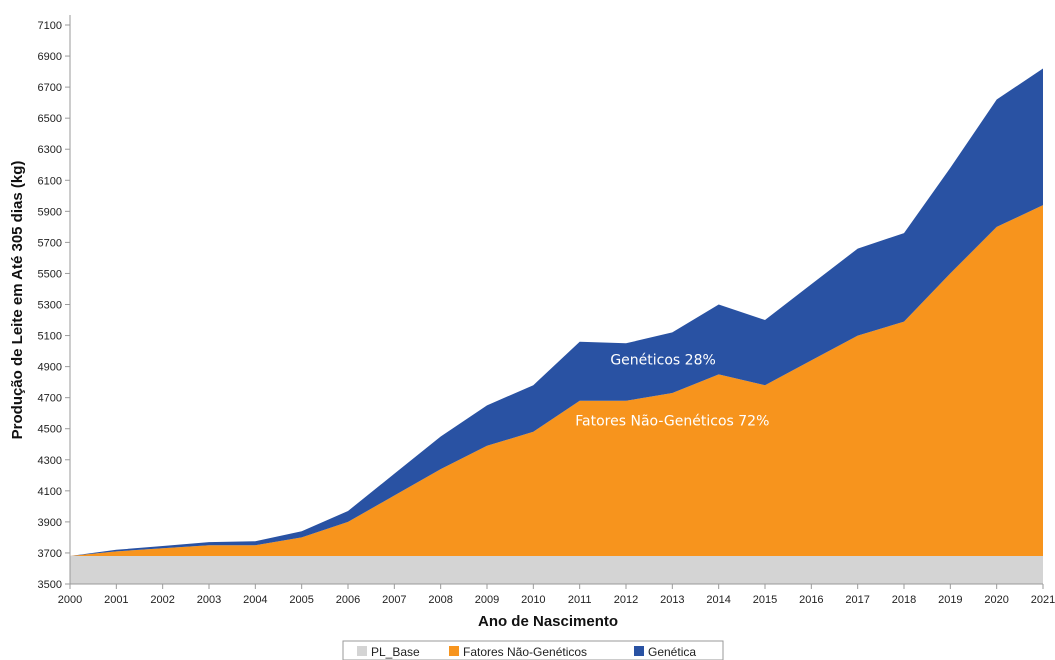  What do you see at coordinates (348, 600) in the screenshot?
I see `x-tick-label: 2006` at bounding box center [348, 600].